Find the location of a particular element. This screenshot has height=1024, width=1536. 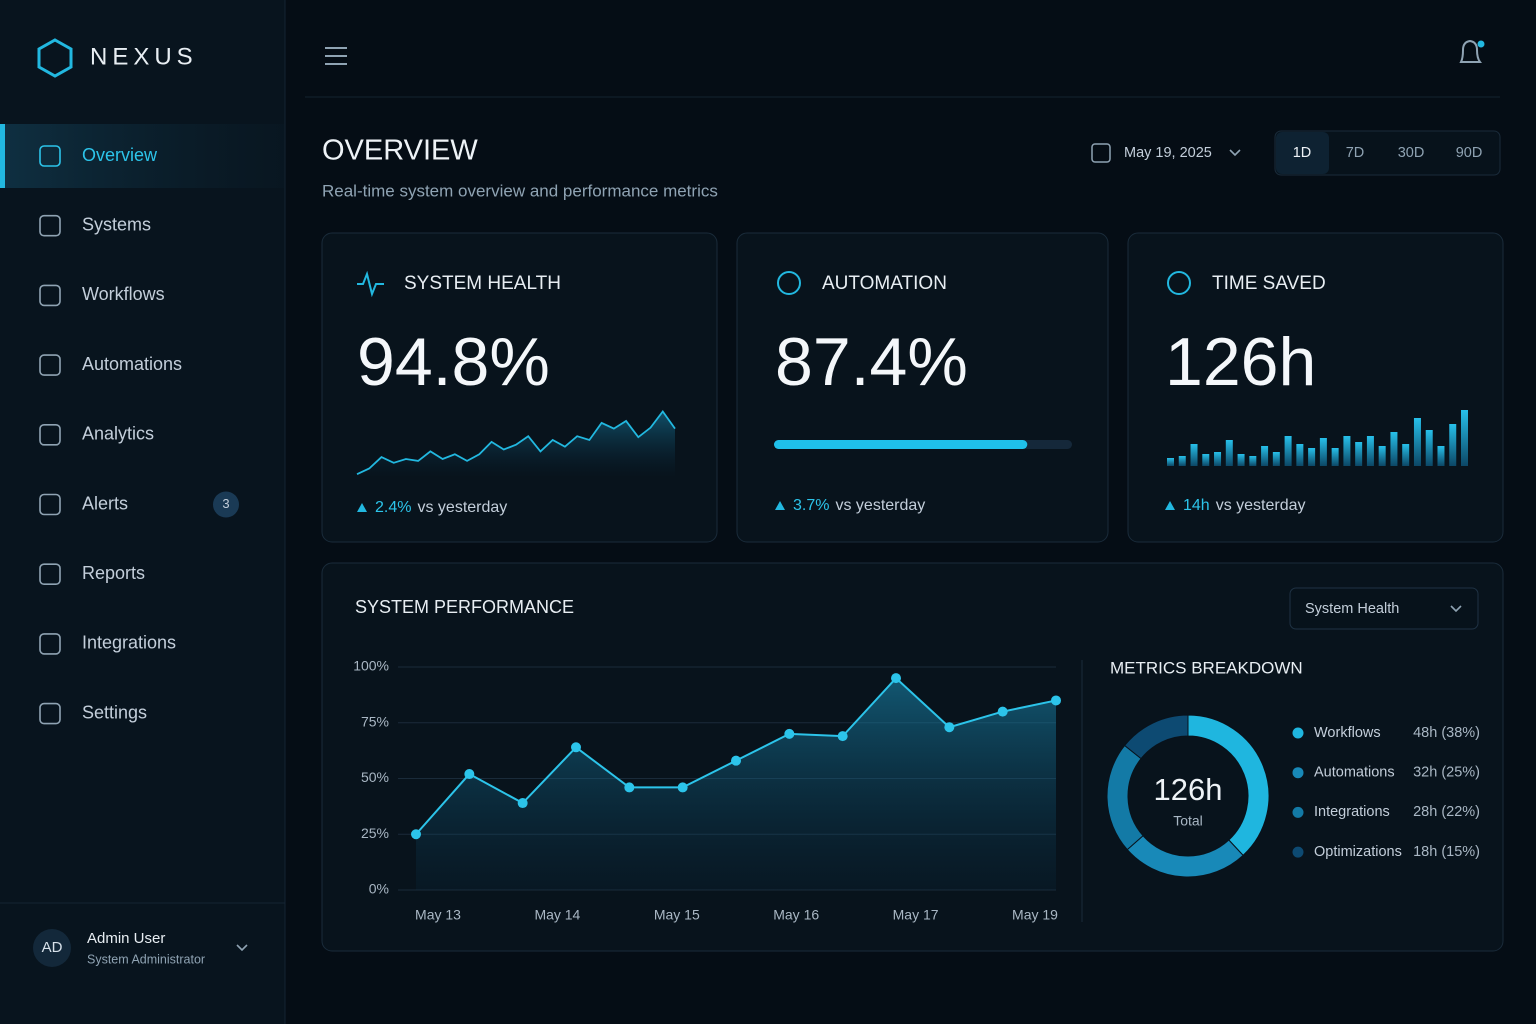

y-tick-label: 75% is located at coordinates (375, 721).